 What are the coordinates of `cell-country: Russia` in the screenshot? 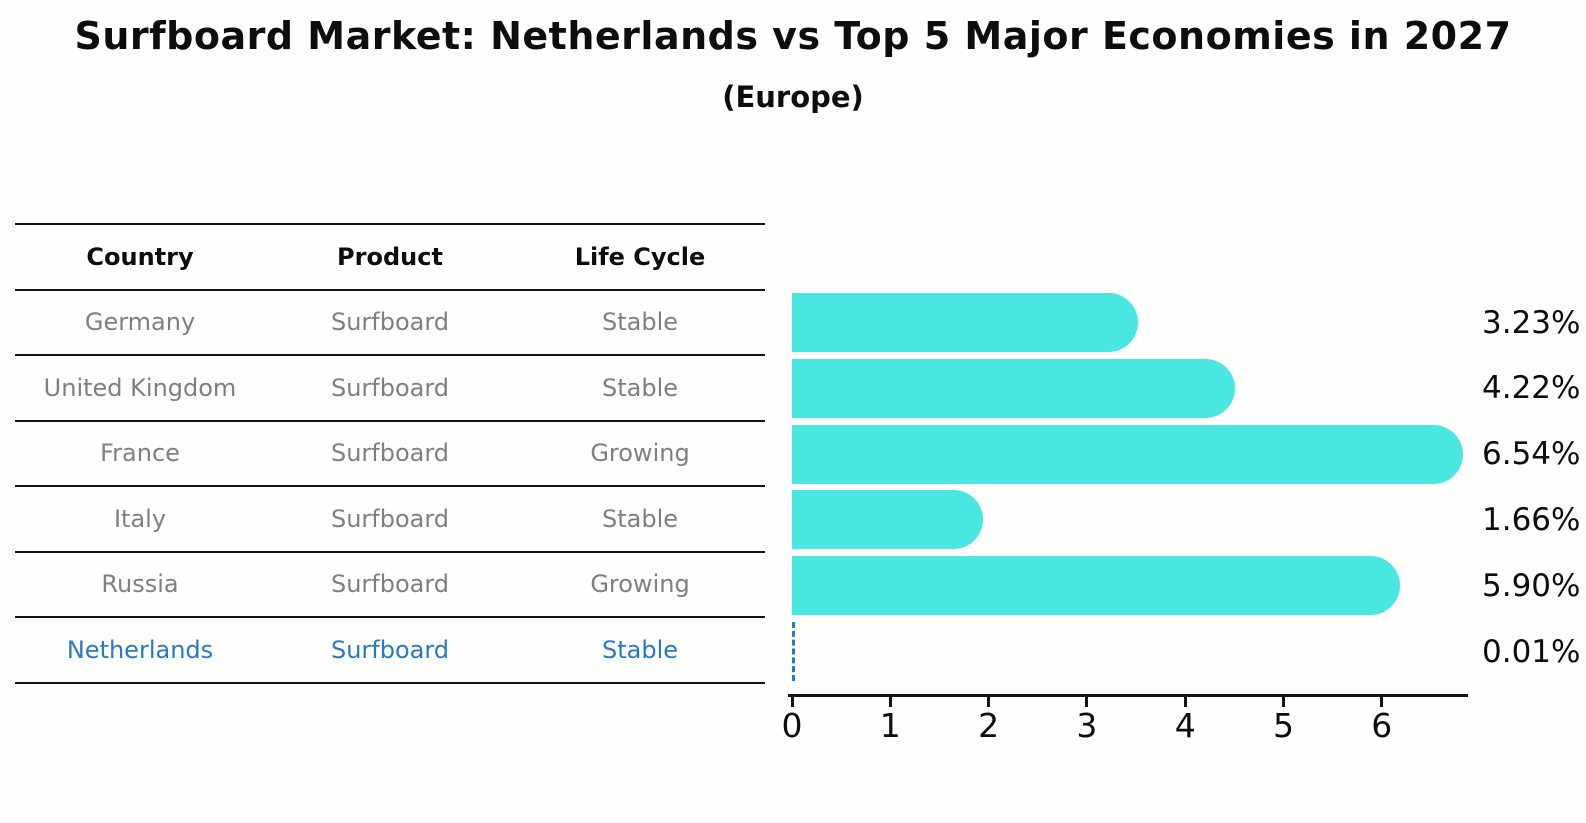 It's located at (140, 584).